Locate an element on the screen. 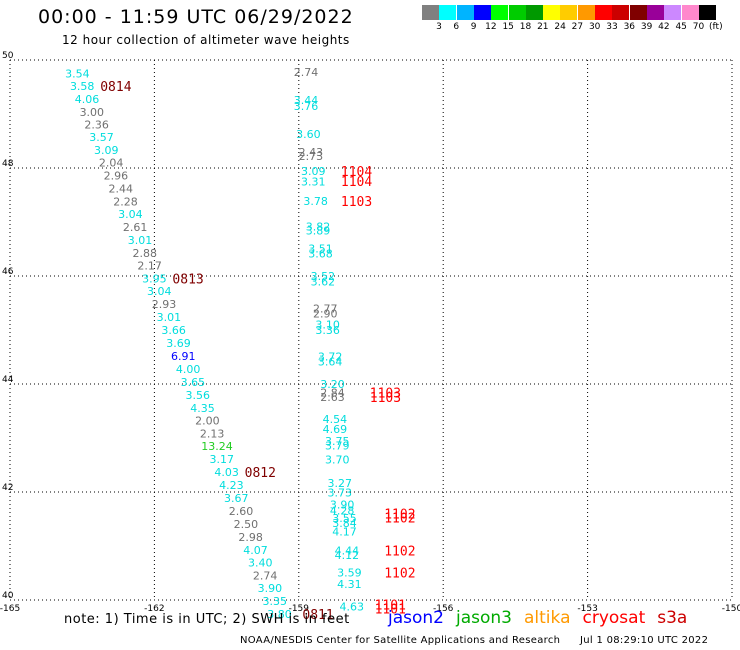 This screenshot has height=650, width=740. wave-height-label: 3.00 is located at coordinates (92, 112).